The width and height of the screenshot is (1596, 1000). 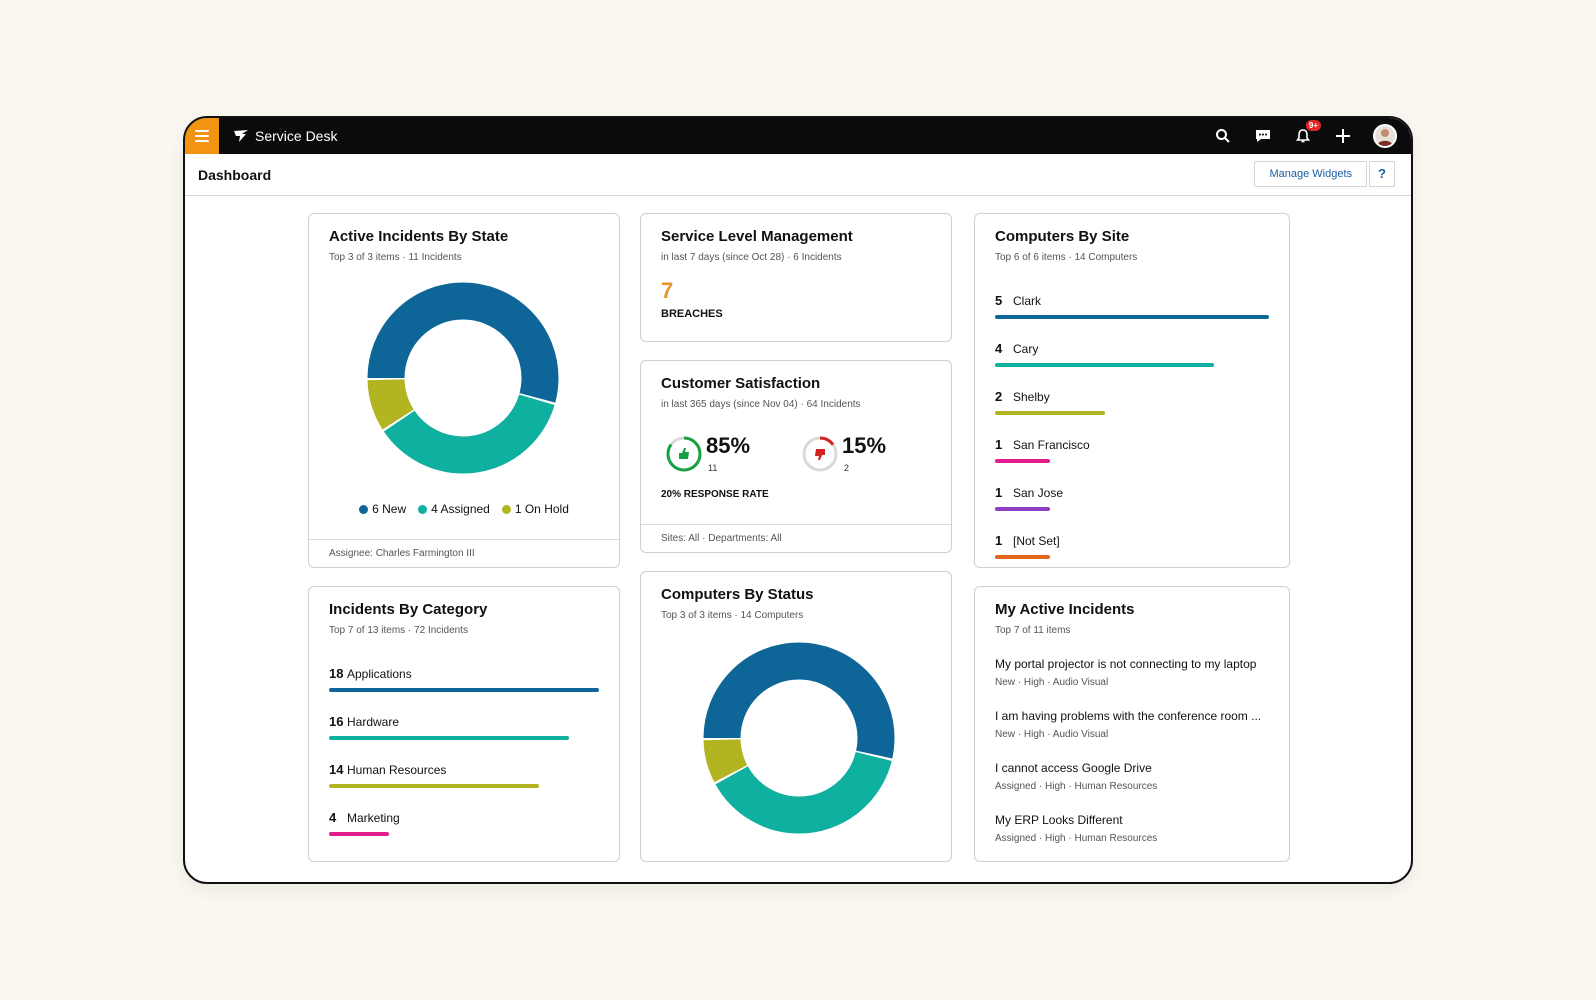 I want to click on negative-percent: 15%, so click(x=864, y=445).